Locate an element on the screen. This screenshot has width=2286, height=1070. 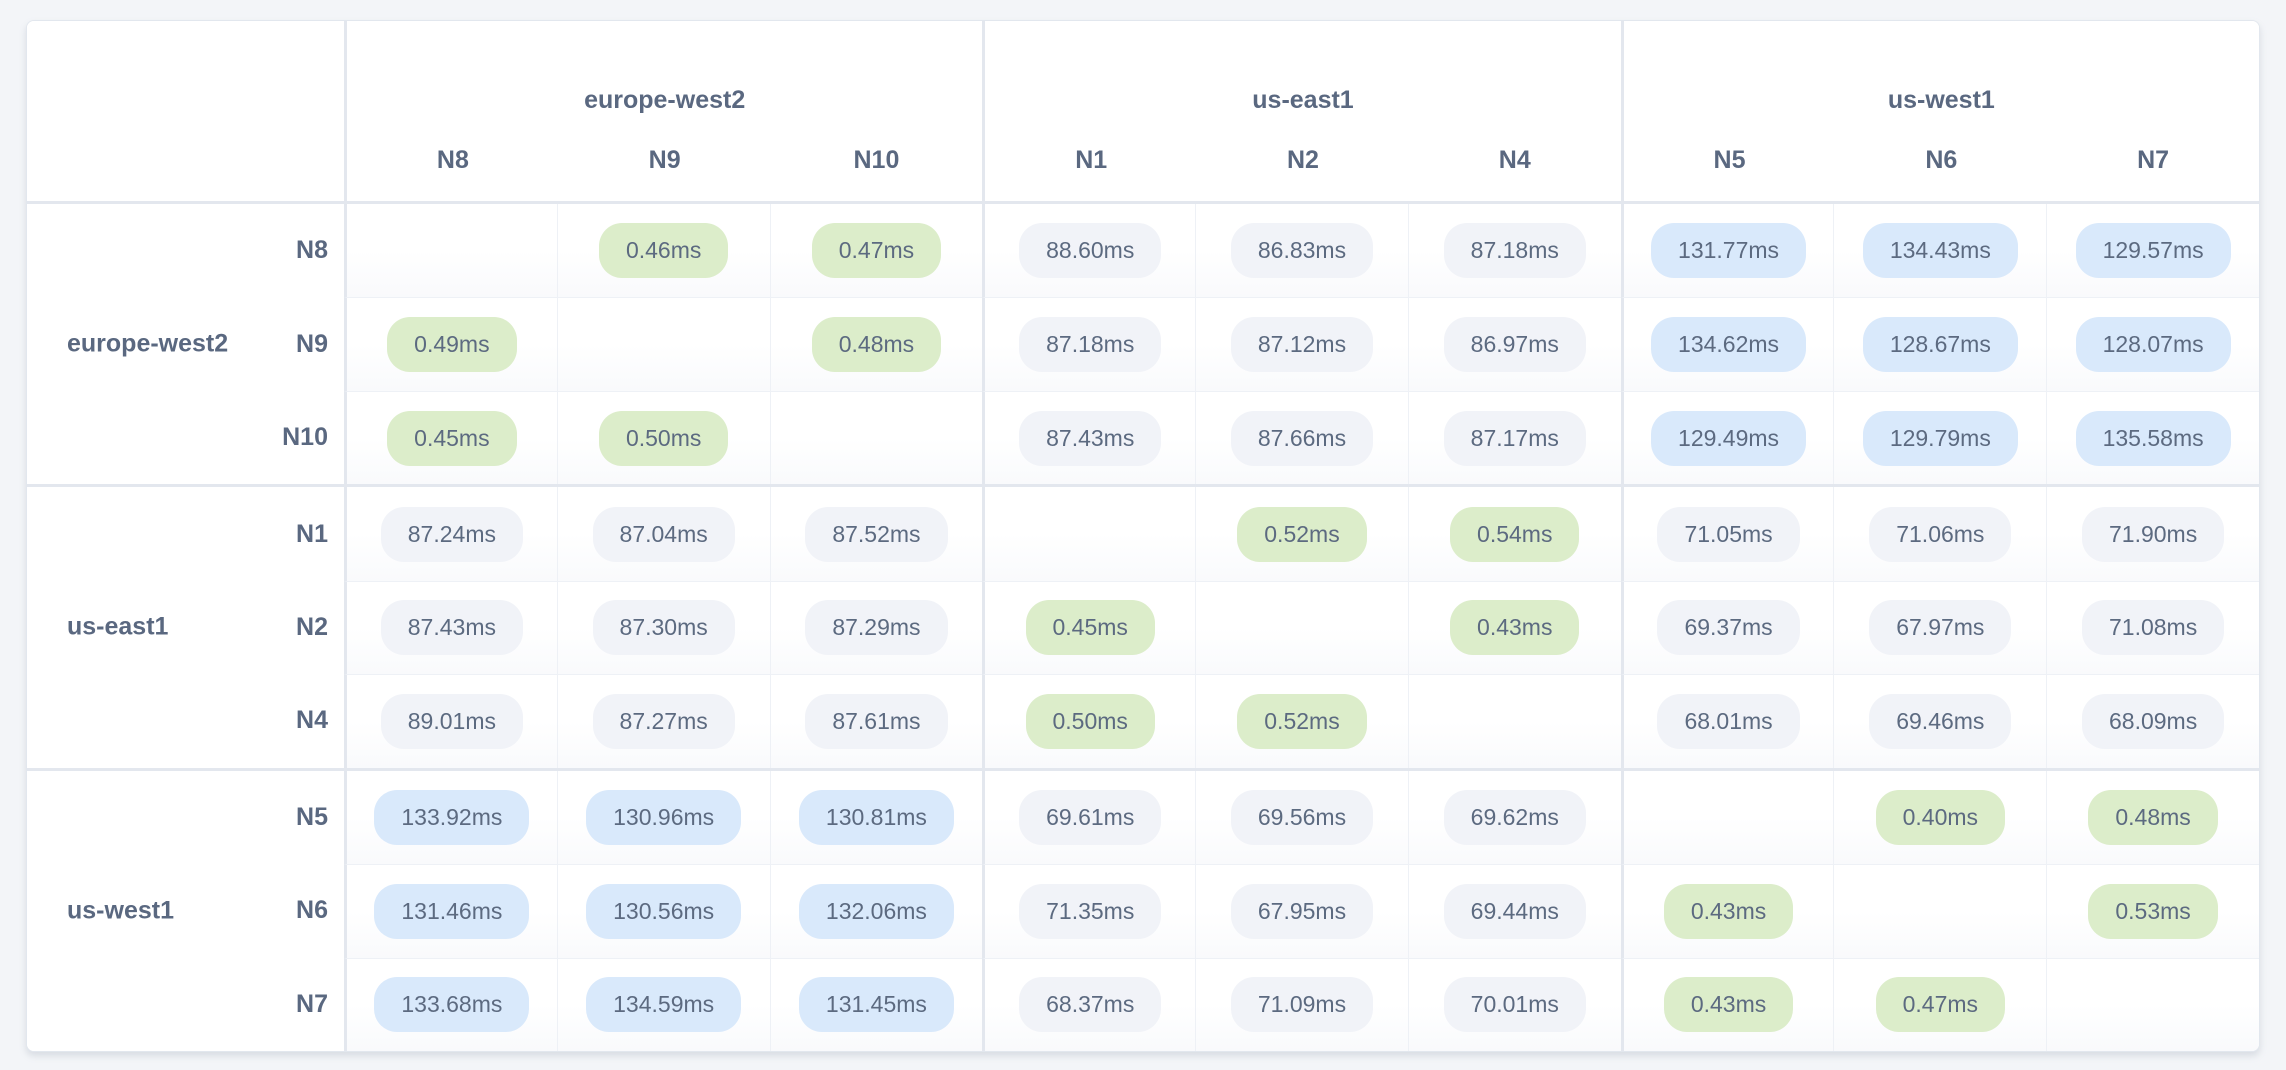
latency-cell-N10-N8: 0.45ms is located at coordinates (450, 437).